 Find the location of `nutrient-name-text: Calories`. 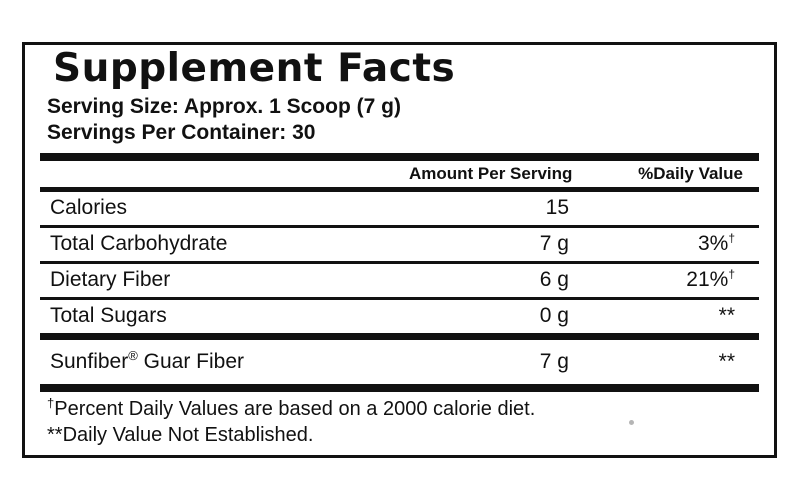

nutrient-name-text: Calories is located at coordinates (89, 208).